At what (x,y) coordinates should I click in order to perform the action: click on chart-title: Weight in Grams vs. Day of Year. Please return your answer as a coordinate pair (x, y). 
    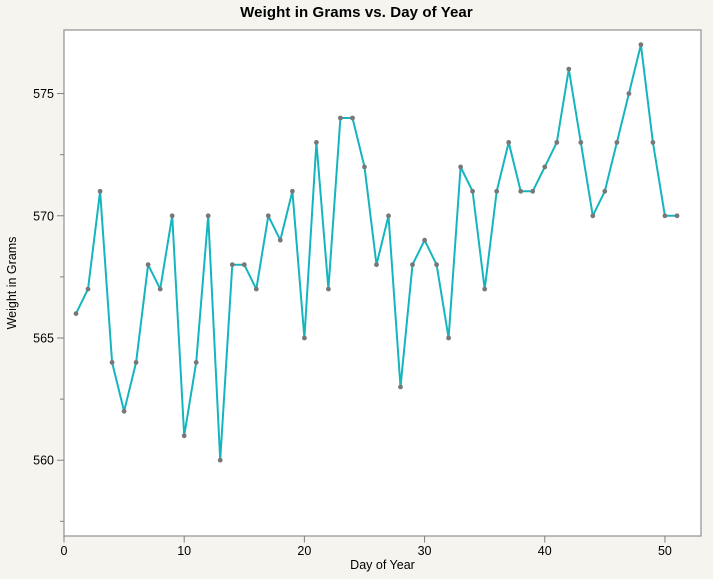
    Looking at the image, I should click on (356, 12).